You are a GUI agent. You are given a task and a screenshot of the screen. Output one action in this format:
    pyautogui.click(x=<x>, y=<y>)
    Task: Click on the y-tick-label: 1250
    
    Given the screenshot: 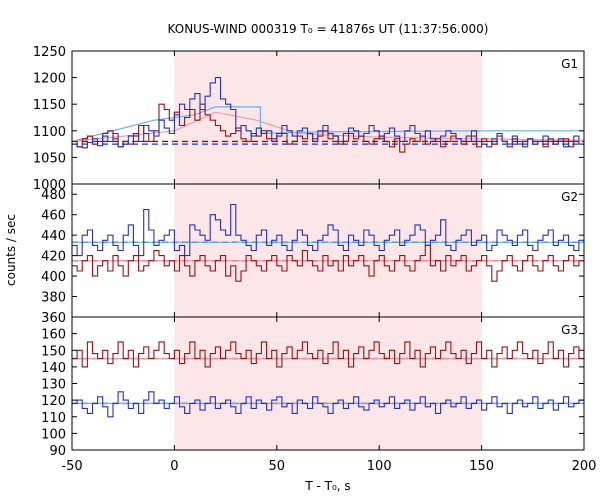 What is the action you would take?
    pyautogui.click(x=49, y=52)
    